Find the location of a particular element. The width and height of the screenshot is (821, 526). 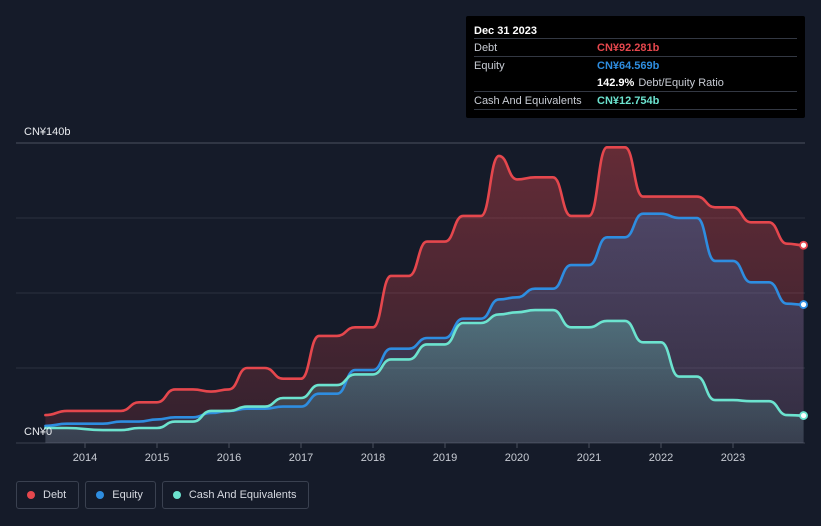

x-axis-ticks: 2014 2015 2016 2017 2018 2019 2020 2021 2022 2023 is located at coordinates (409, 453).